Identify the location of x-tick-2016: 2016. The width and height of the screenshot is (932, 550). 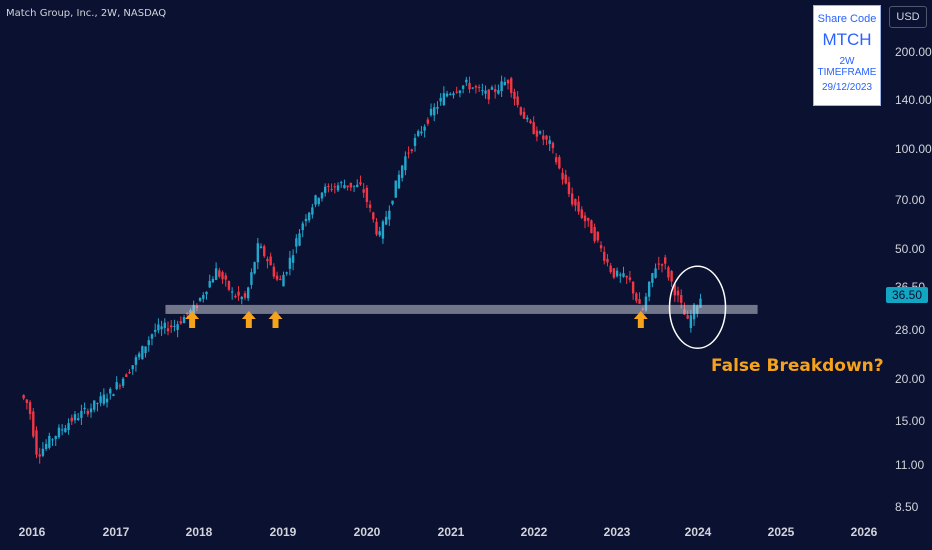
(32, 532).